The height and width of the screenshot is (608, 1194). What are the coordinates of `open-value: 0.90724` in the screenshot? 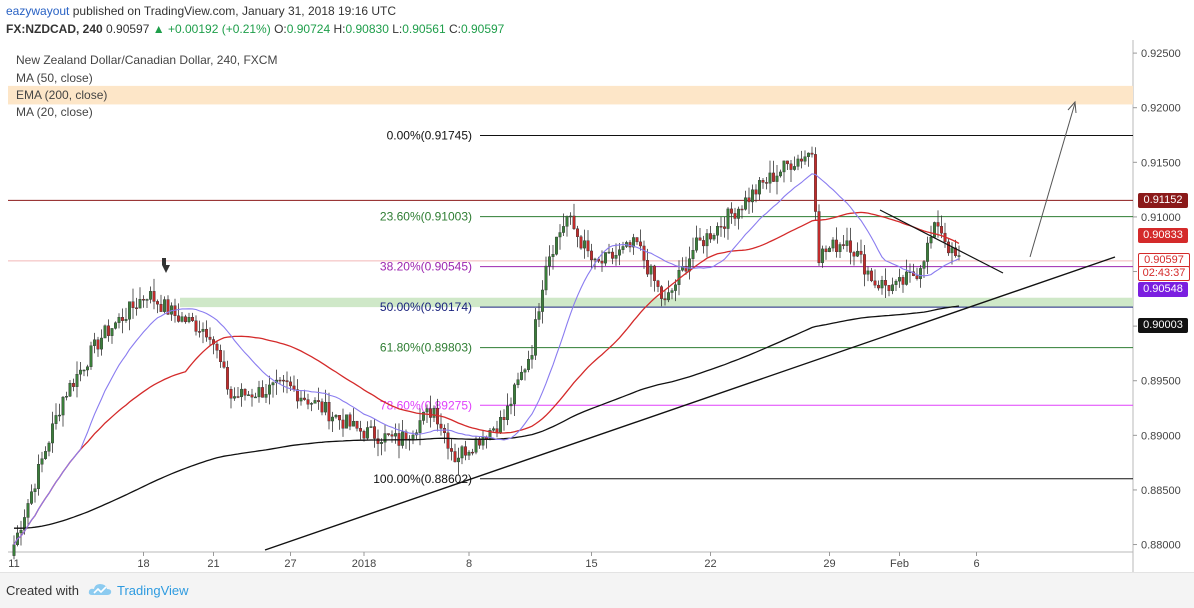 It's located at (308, 29).